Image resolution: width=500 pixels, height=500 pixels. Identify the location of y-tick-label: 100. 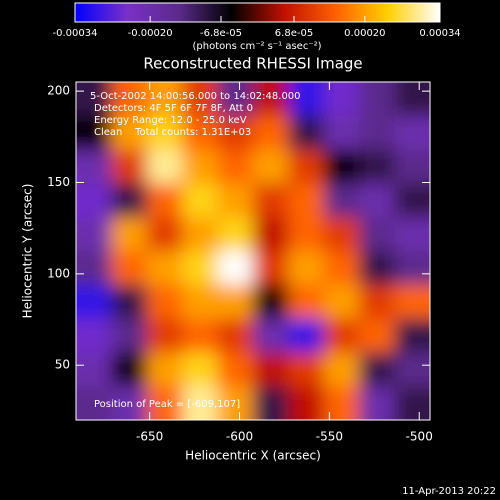
(58, 273).